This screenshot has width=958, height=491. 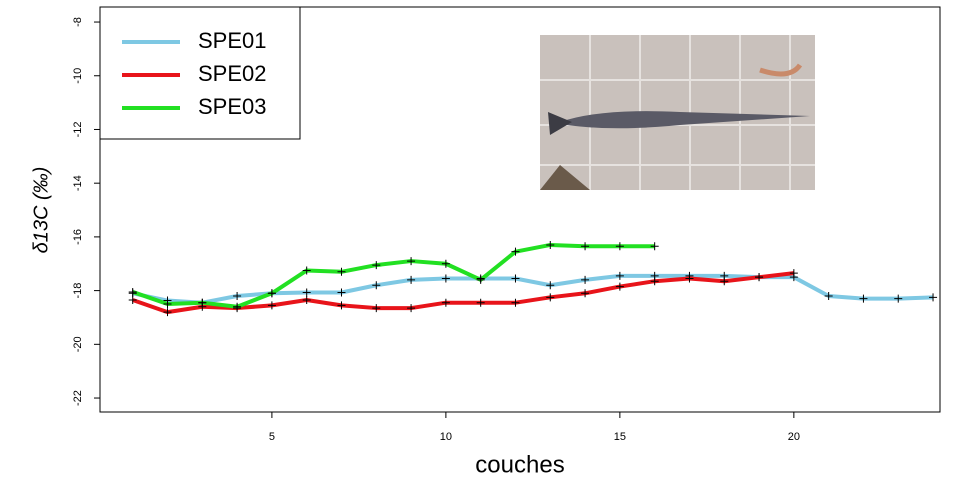 I want to click on x-tick-label: 5, so click(x=272, y=437).